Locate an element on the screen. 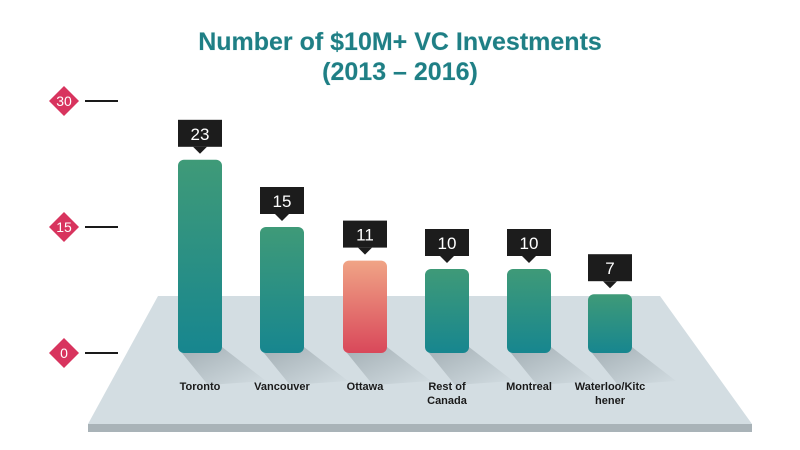 Image resolution: width=800 pixels, height=450 pixels. bar-group: 10 Rest of Canada is located at coordinates (469, 318).